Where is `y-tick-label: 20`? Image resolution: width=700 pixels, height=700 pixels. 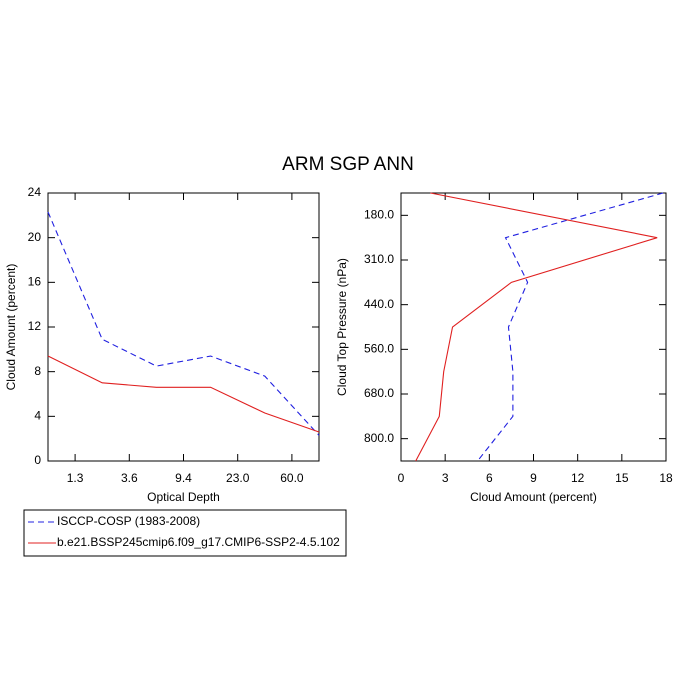 y-tick-label: 20 is located at coordinates (35, 237).